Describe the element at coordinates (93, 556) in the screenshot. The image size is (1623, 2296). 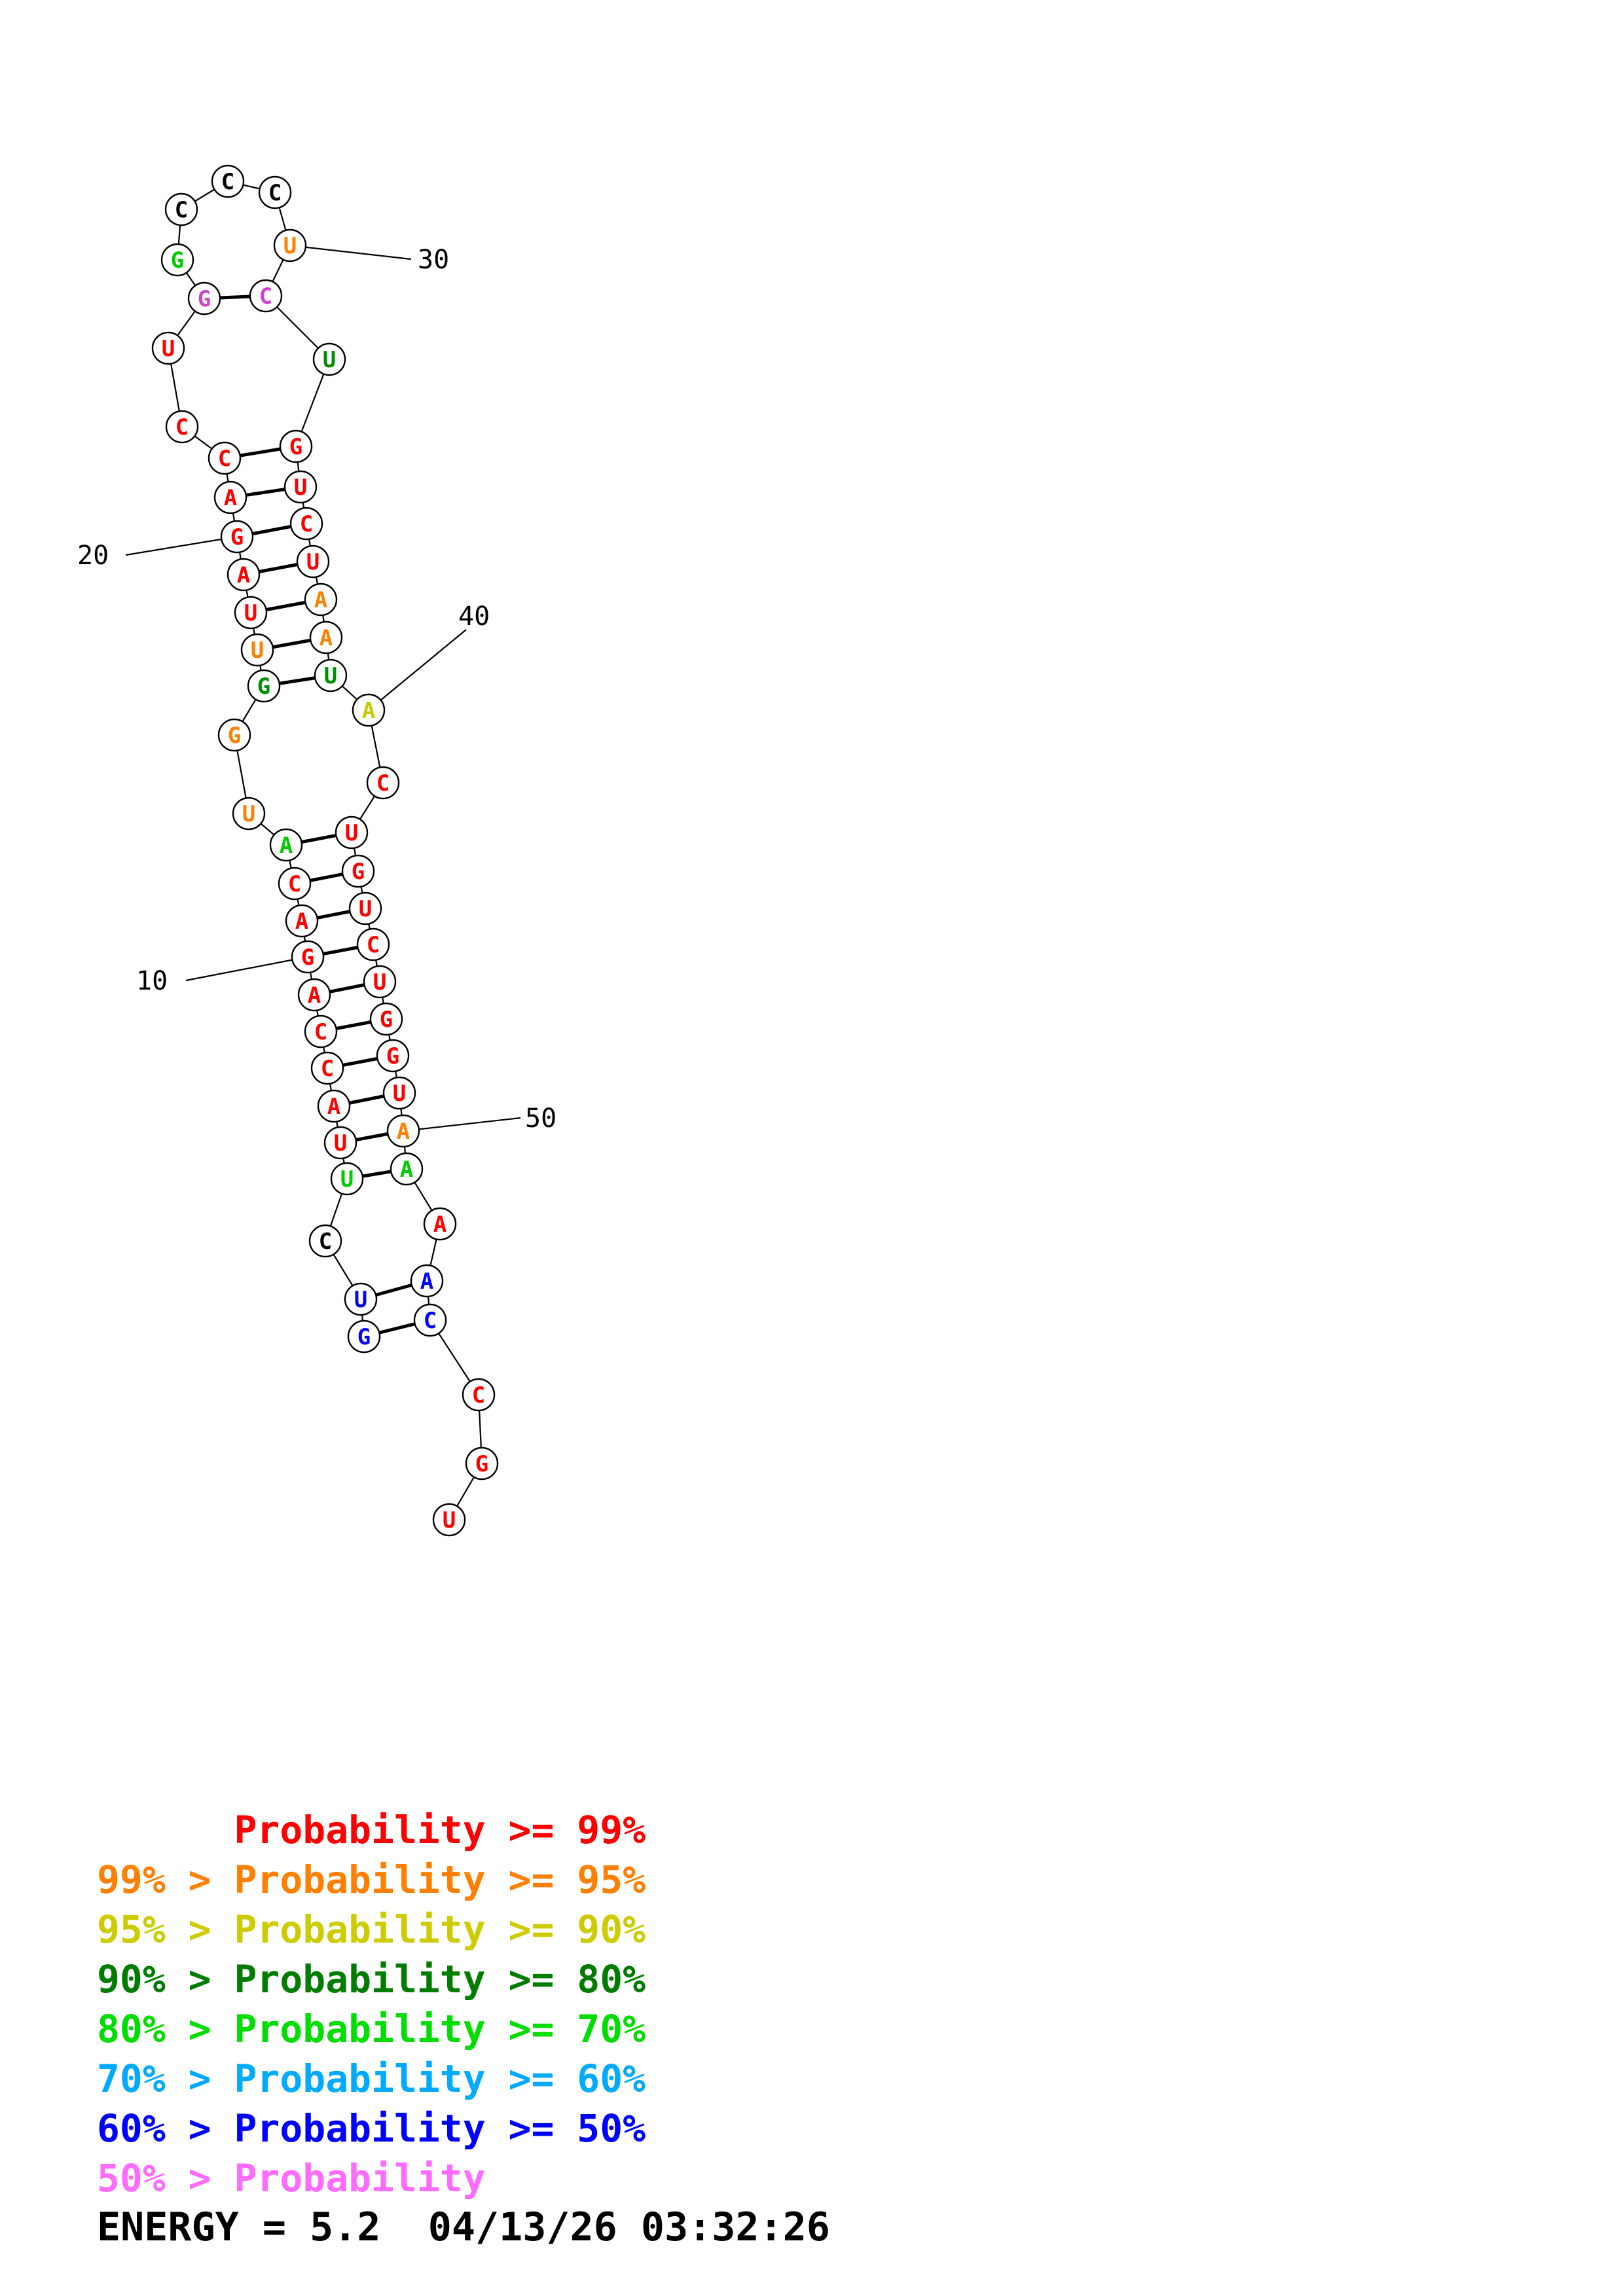
I see `position-label: 20` at that location.